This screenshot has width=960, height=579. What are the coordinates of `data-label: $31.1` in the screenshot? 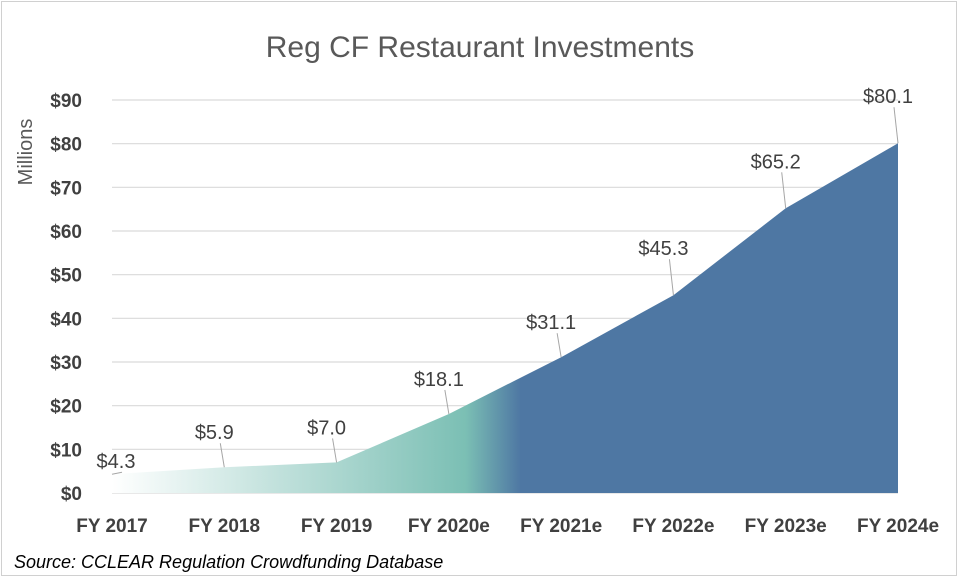 It's located at (551, 323).